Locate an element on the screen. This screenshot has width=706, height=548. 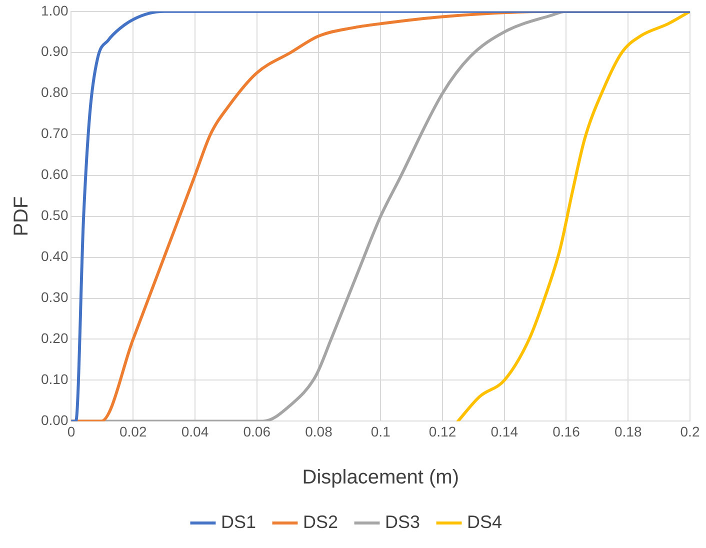
legend-label: DS2 is located at coordinates (320, 522).